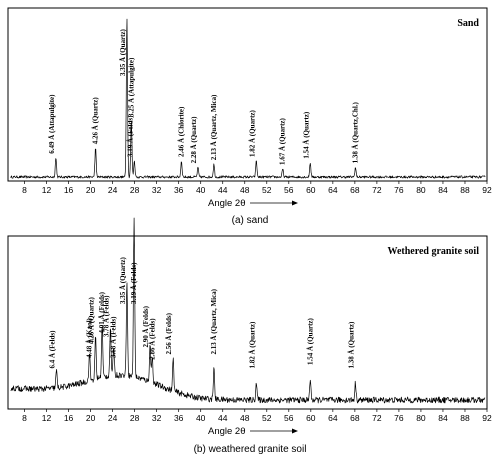  Describe the element at coordinates (152, 339) in the screenshot. I see `peak-label: 2.86 Å (Felds)` at that location.